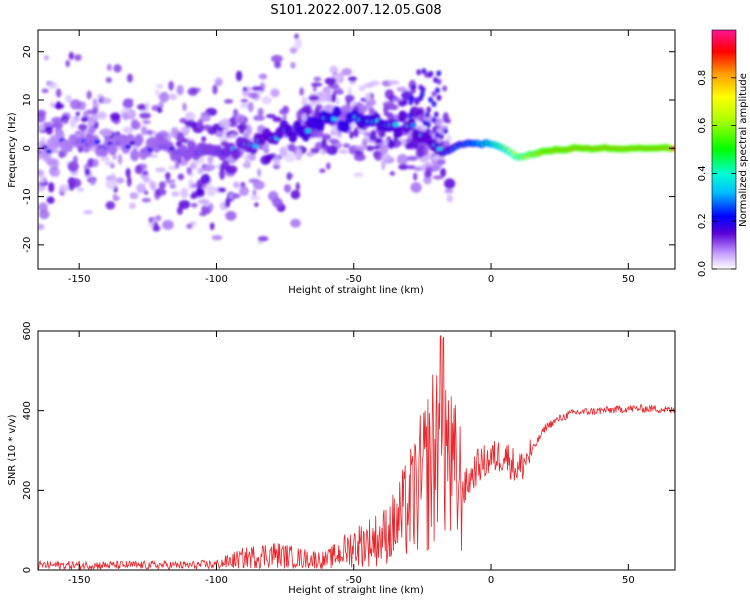 The image size is (750, 604). I want to click on snr-xtick-label: -100, so click(216, 580).